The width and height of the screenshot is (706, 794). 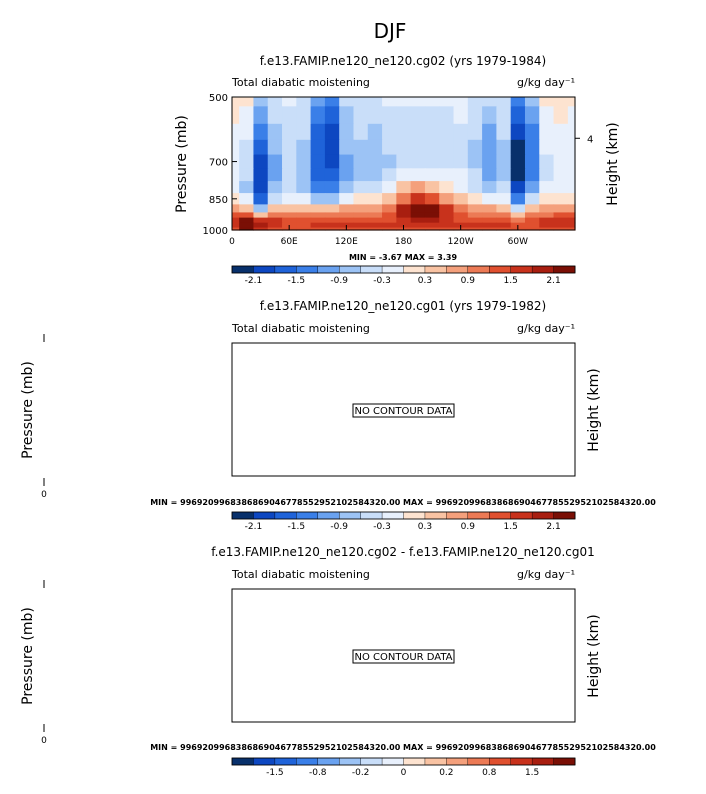 I want to click on y-tick-label: 850, so click(x=218, y=200).